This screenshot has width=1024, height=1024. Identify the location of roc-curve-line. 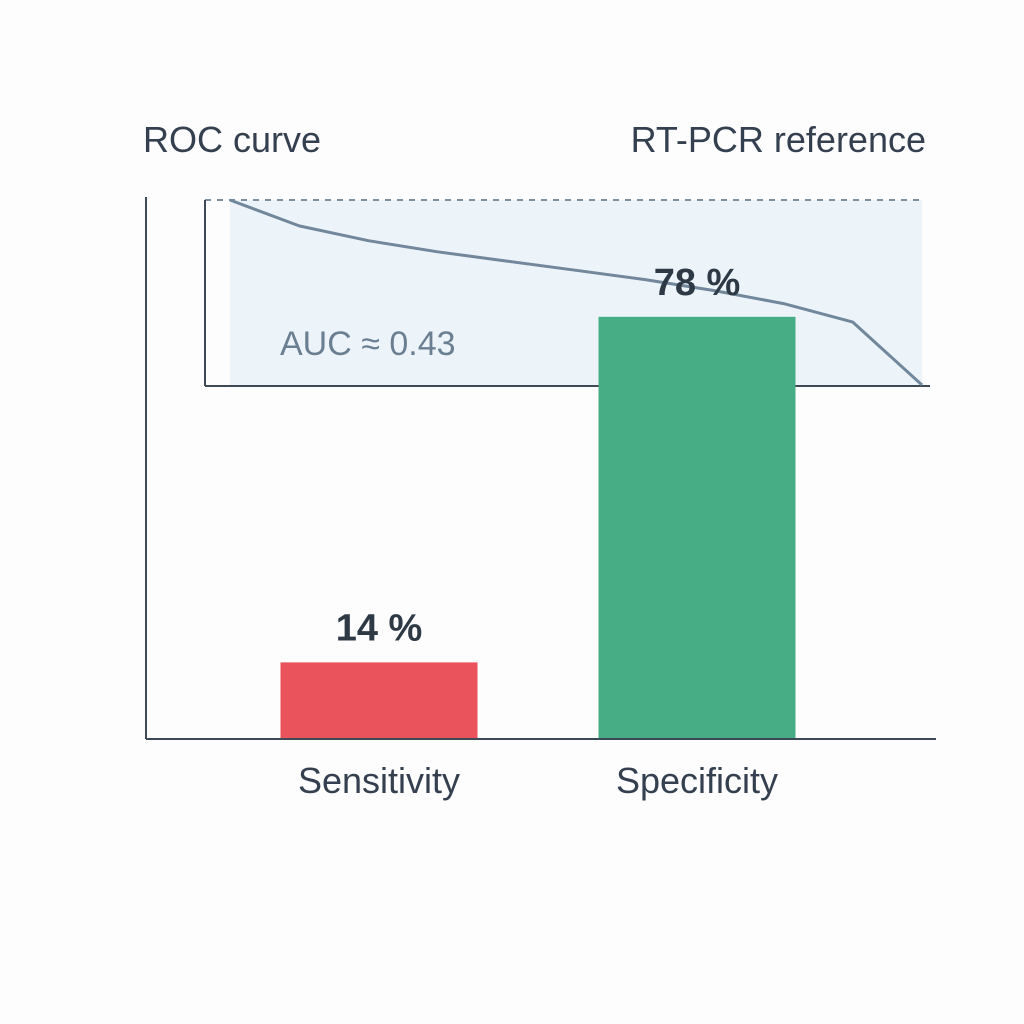
(576, 292).